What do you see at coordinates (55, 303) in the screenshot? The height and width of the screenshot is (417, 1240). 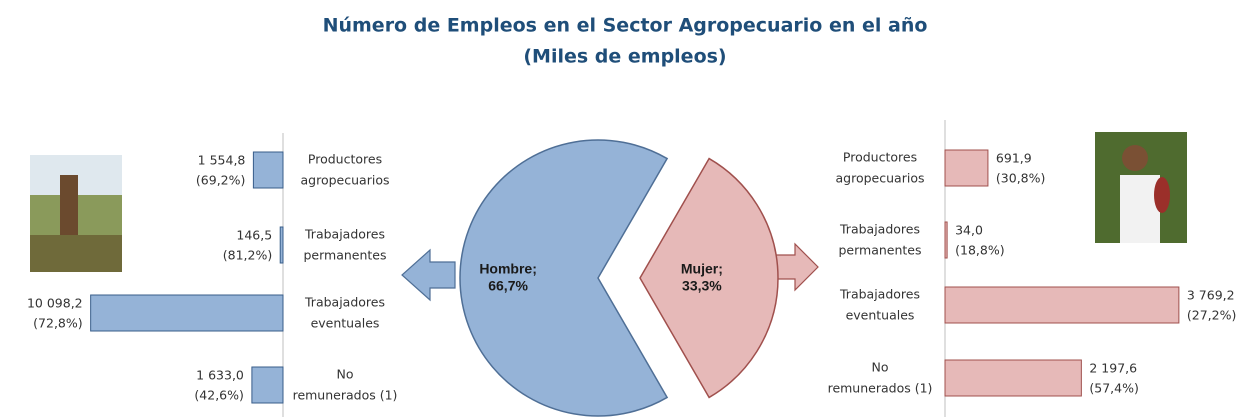 I see `value-label: 10 098,2` at bounding box center [55, 303].